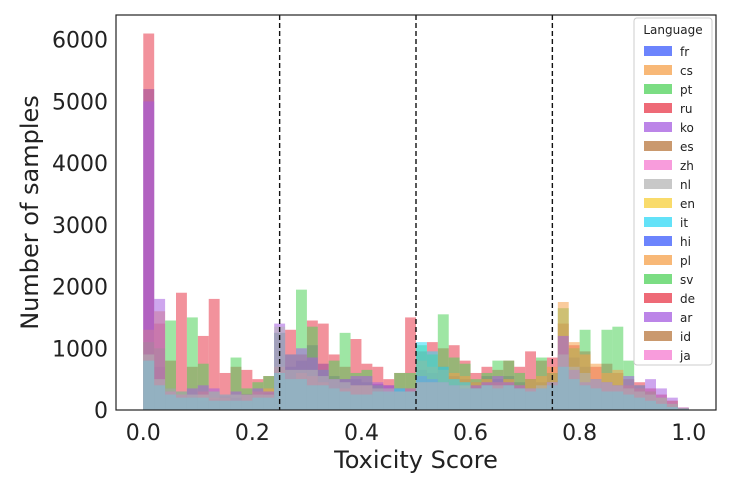 Image resolution: width=731 pixels, height=487 pixels. Describe the element at coordinates (687, 128) in the screenshot. I see `legend-label: ko` at that location.